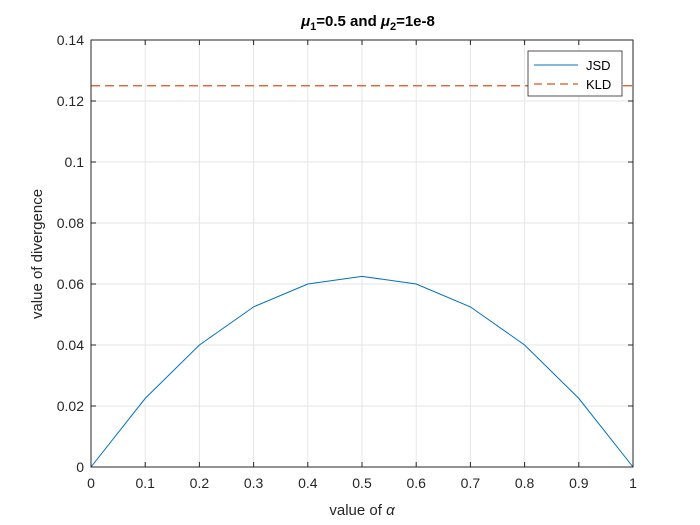 The image size is (700, 525). What do you see at coordinates (70, 284) in the screenshot?
I see `y-tick-label: 0.06` at bounding box center [70, 284].